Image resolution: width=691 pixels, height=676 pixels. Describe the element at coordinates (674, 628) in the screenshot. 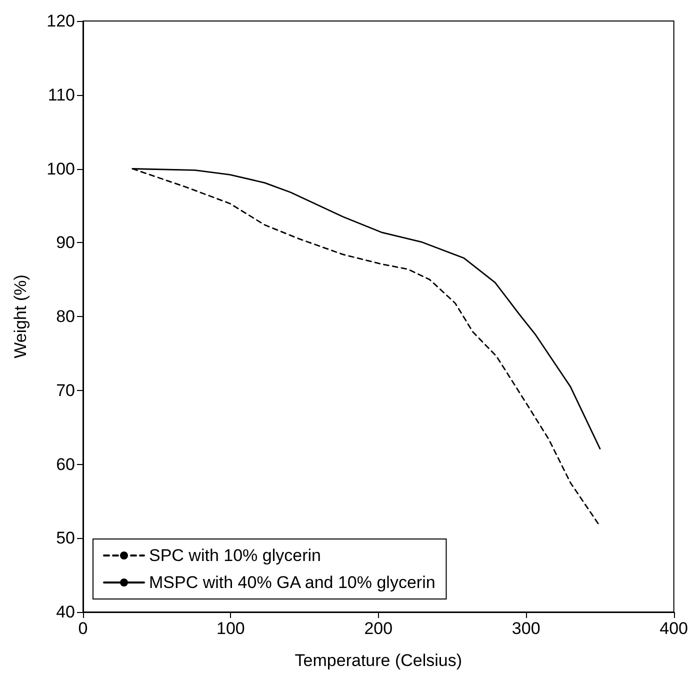

I see `x-tick-label: 400` at that location.